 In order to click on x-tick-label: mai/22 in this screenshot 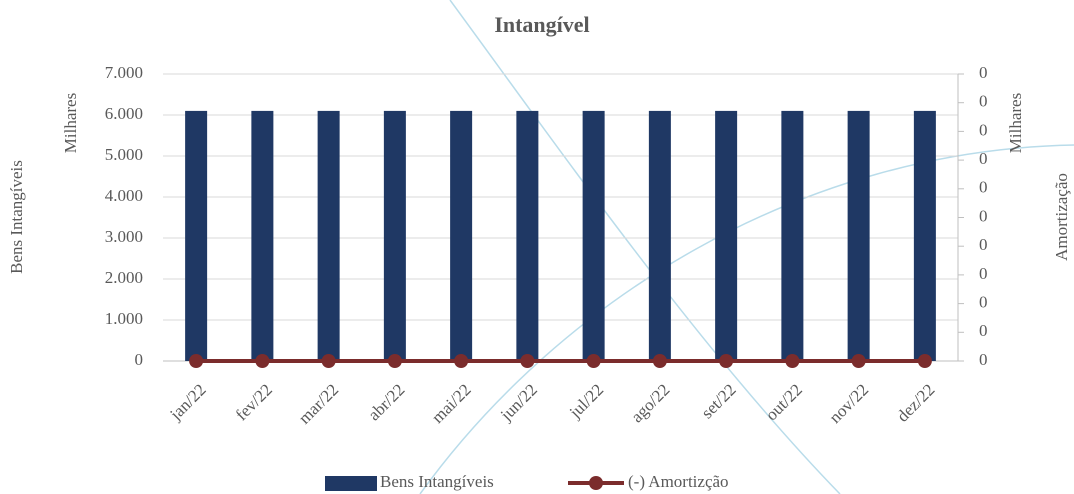, I will do `click(451, 403)`.